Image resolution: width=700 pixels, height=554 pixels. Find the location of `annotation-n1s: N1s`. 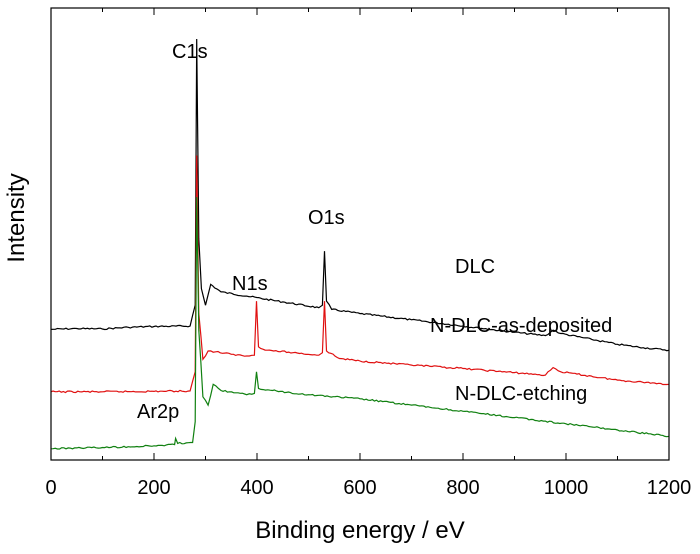

annotation-n1s: N1s is located at coordinates (250, 284).